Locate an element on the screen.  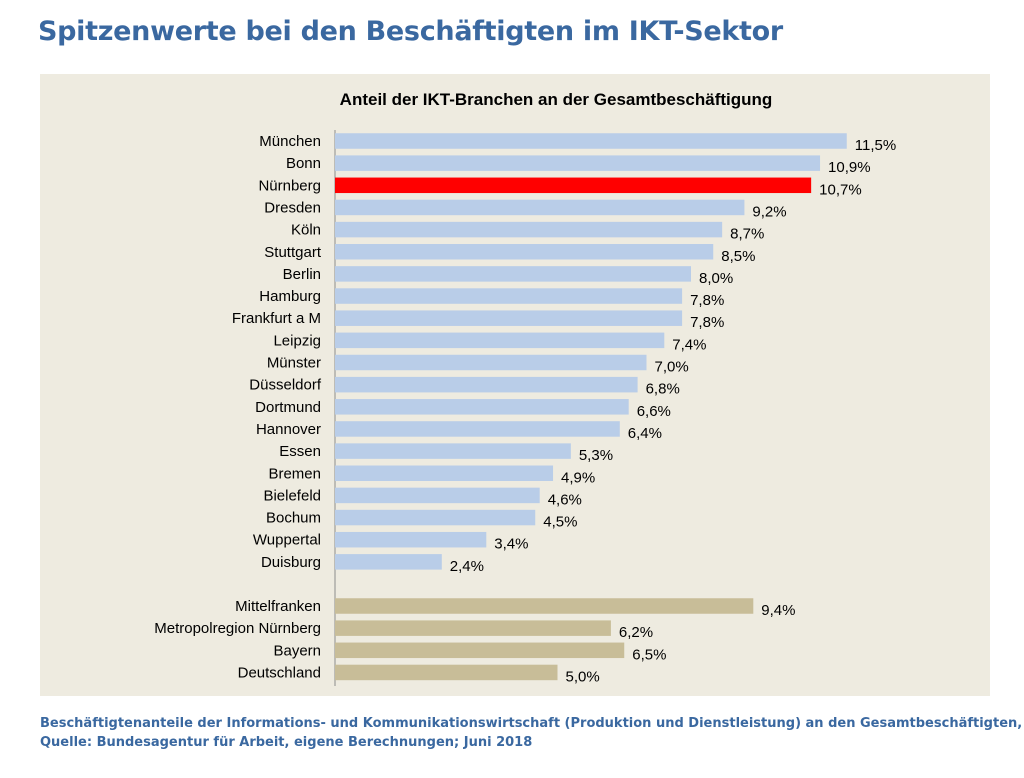
value-label: 8,5% is located at coordinates (738, 256).